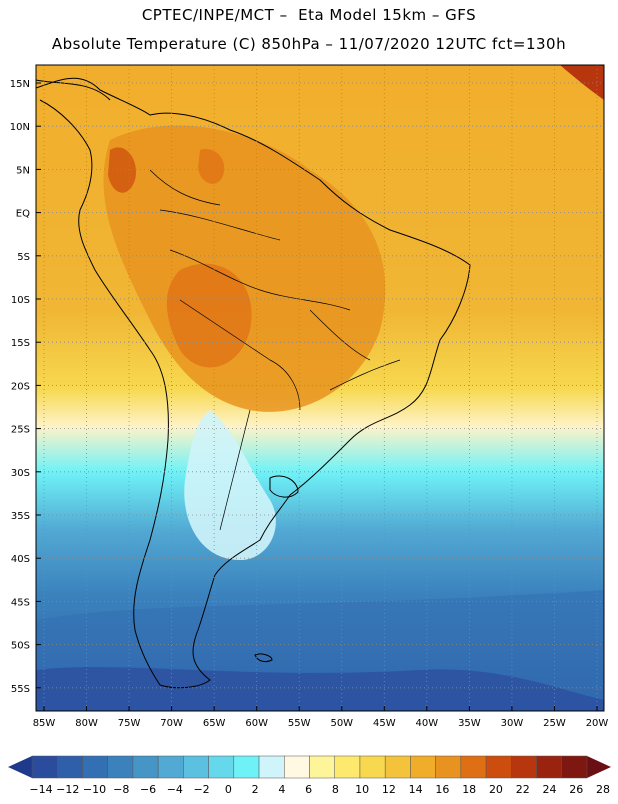 Image resolution: width=618 pixels, height=804 pixels. I want to click on lon-label: 65W, so click(214, 723).